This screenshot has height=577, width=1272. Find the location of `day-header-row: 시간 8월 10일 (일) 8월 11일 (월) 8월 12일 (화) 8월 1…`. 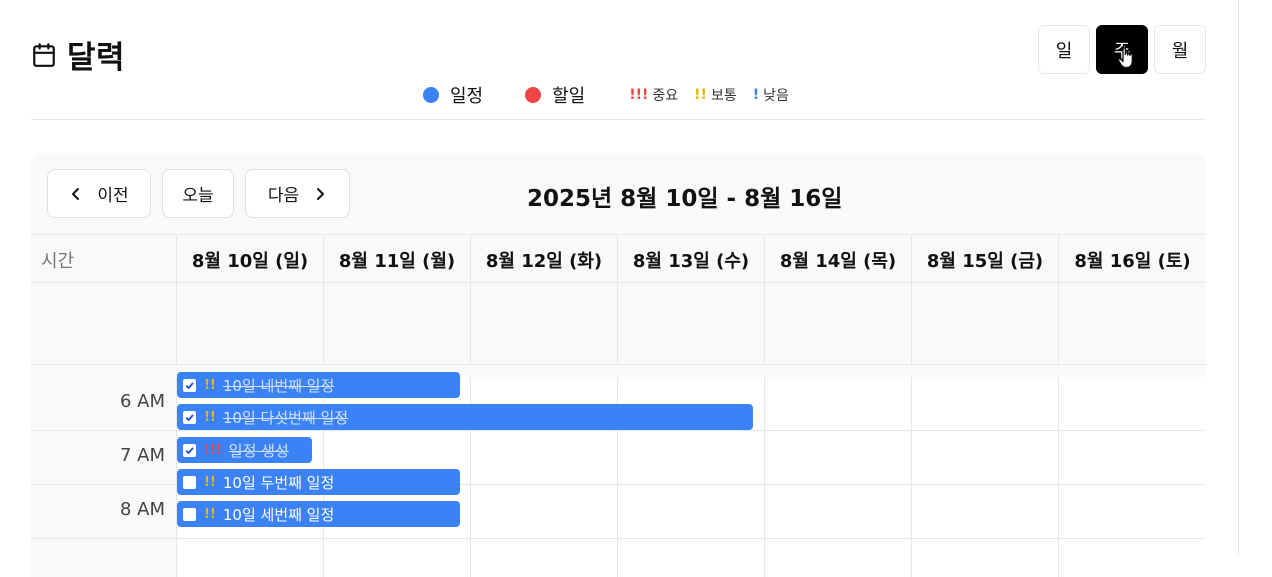

day-header-row: 시간 8월 10일 (일) 8월 11일 (월) 8월 12일 (화) 8월 1… is located at coordinates (618, 259).